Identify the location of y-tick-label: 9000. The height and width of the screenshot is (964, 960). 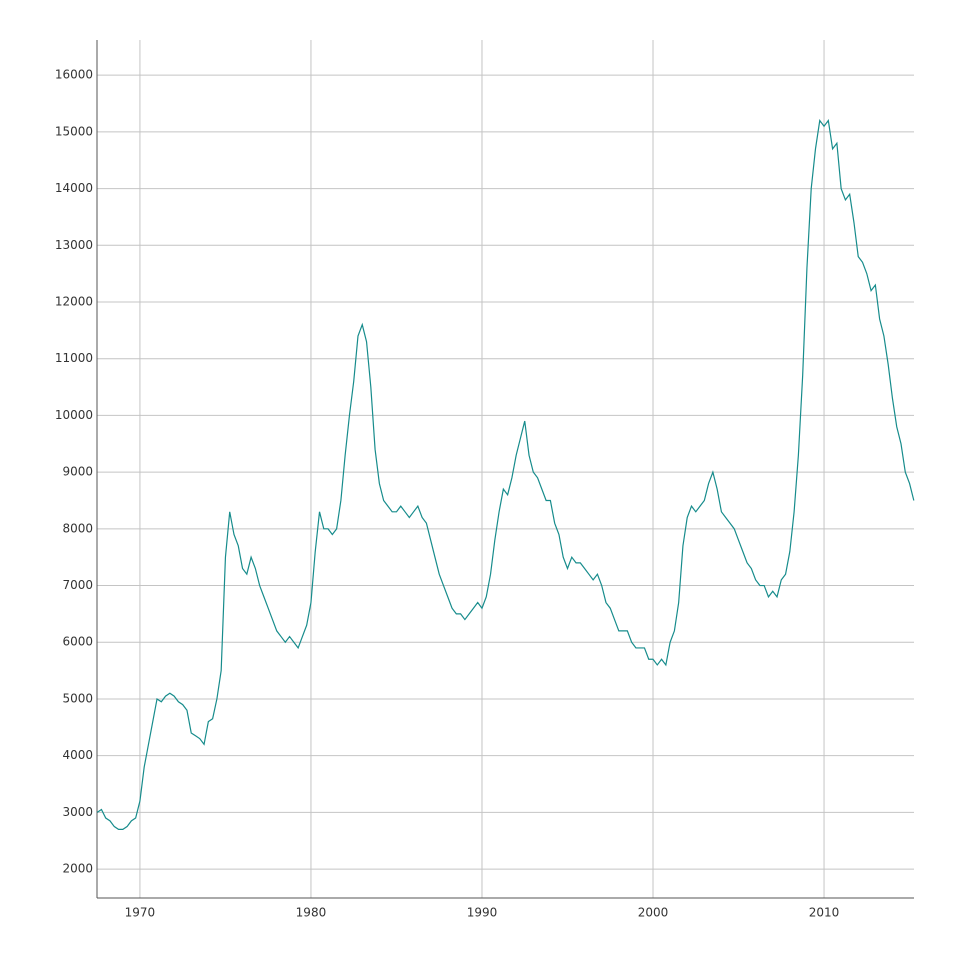
(77, 472).